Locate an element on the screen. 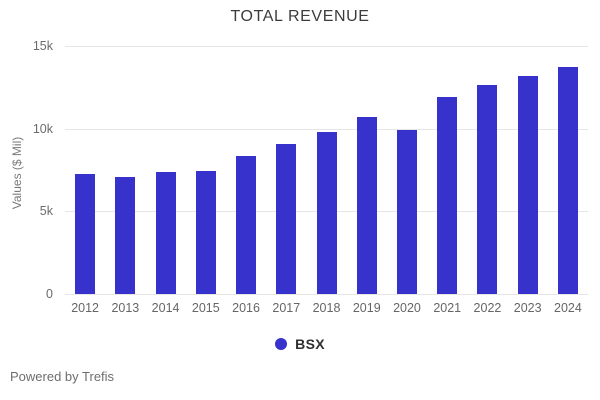 Image resolution: width=600 pixels, height=400 pixels. bar-2023 is located at coordinates (527, 184).